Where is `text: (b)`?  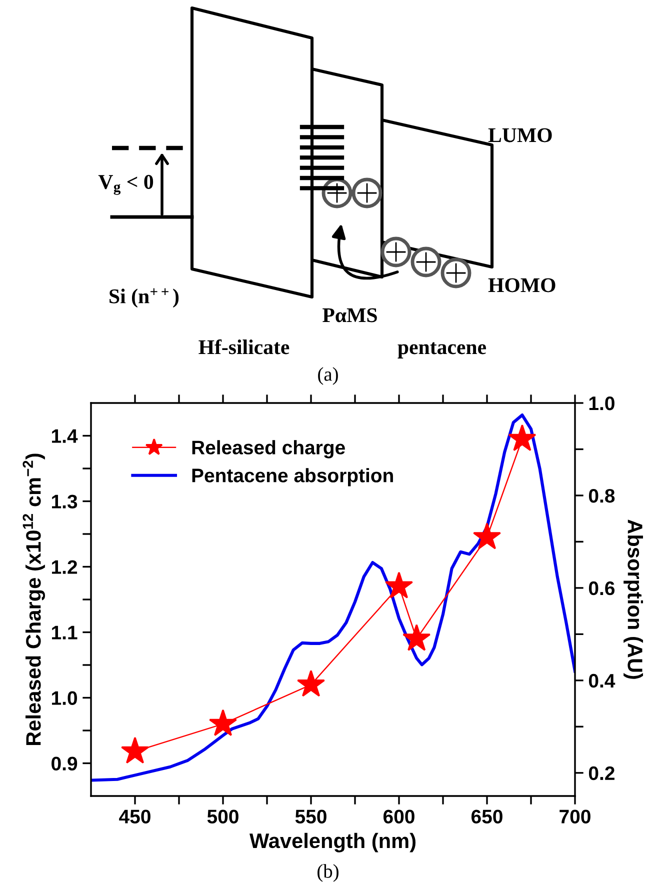
text: (b) is located at coordinates (328, 873).